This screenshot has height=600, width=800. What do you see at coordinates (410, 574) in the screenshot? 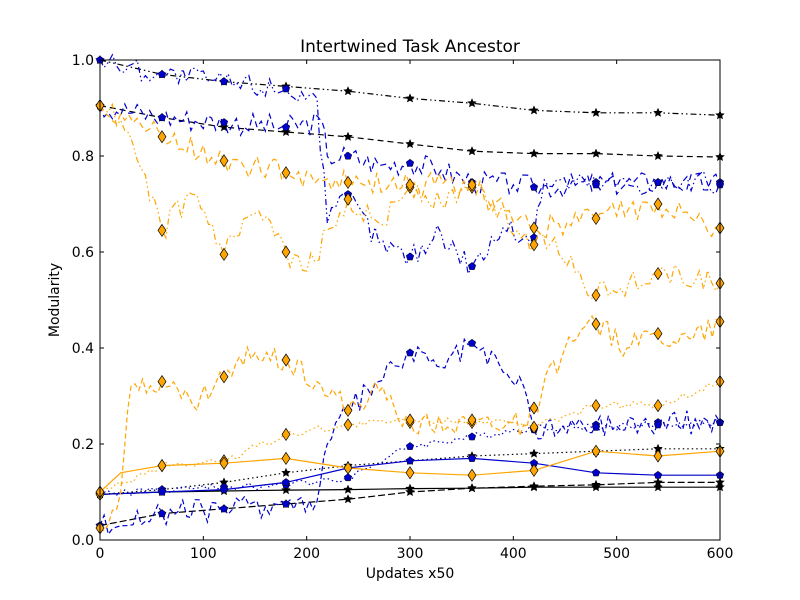
I see `x-axis-label: Updates x50` at bounding box center [410, 574].